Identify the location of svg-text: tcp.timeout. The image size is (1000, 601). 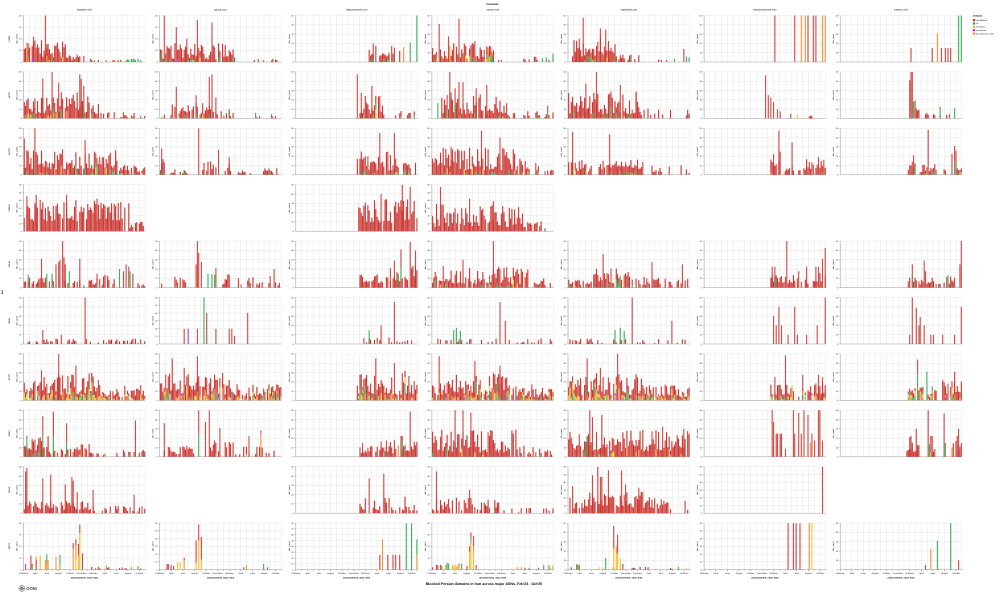
(981, 30).